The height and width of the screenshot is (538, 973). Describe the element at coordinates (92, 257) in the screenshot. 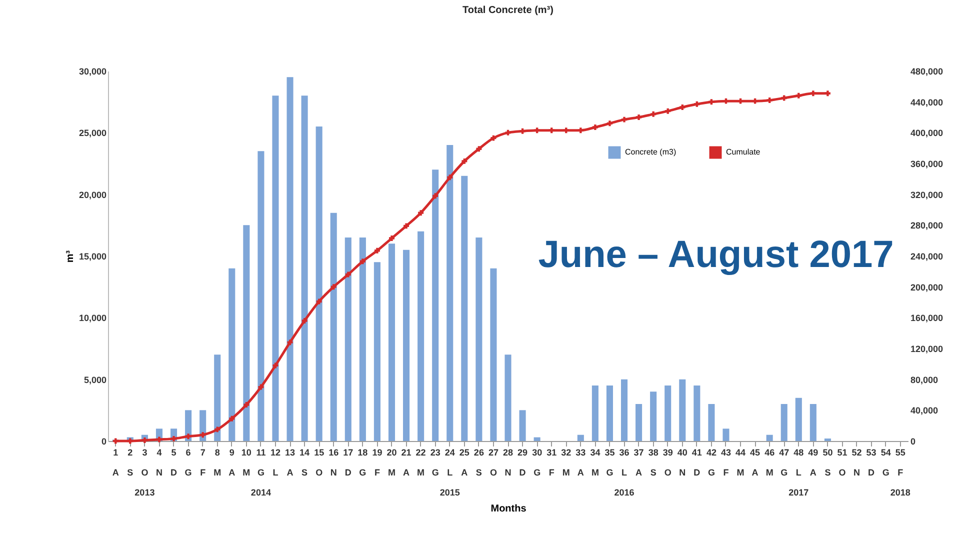

I see `y-tick-label: 15,000` at that location.